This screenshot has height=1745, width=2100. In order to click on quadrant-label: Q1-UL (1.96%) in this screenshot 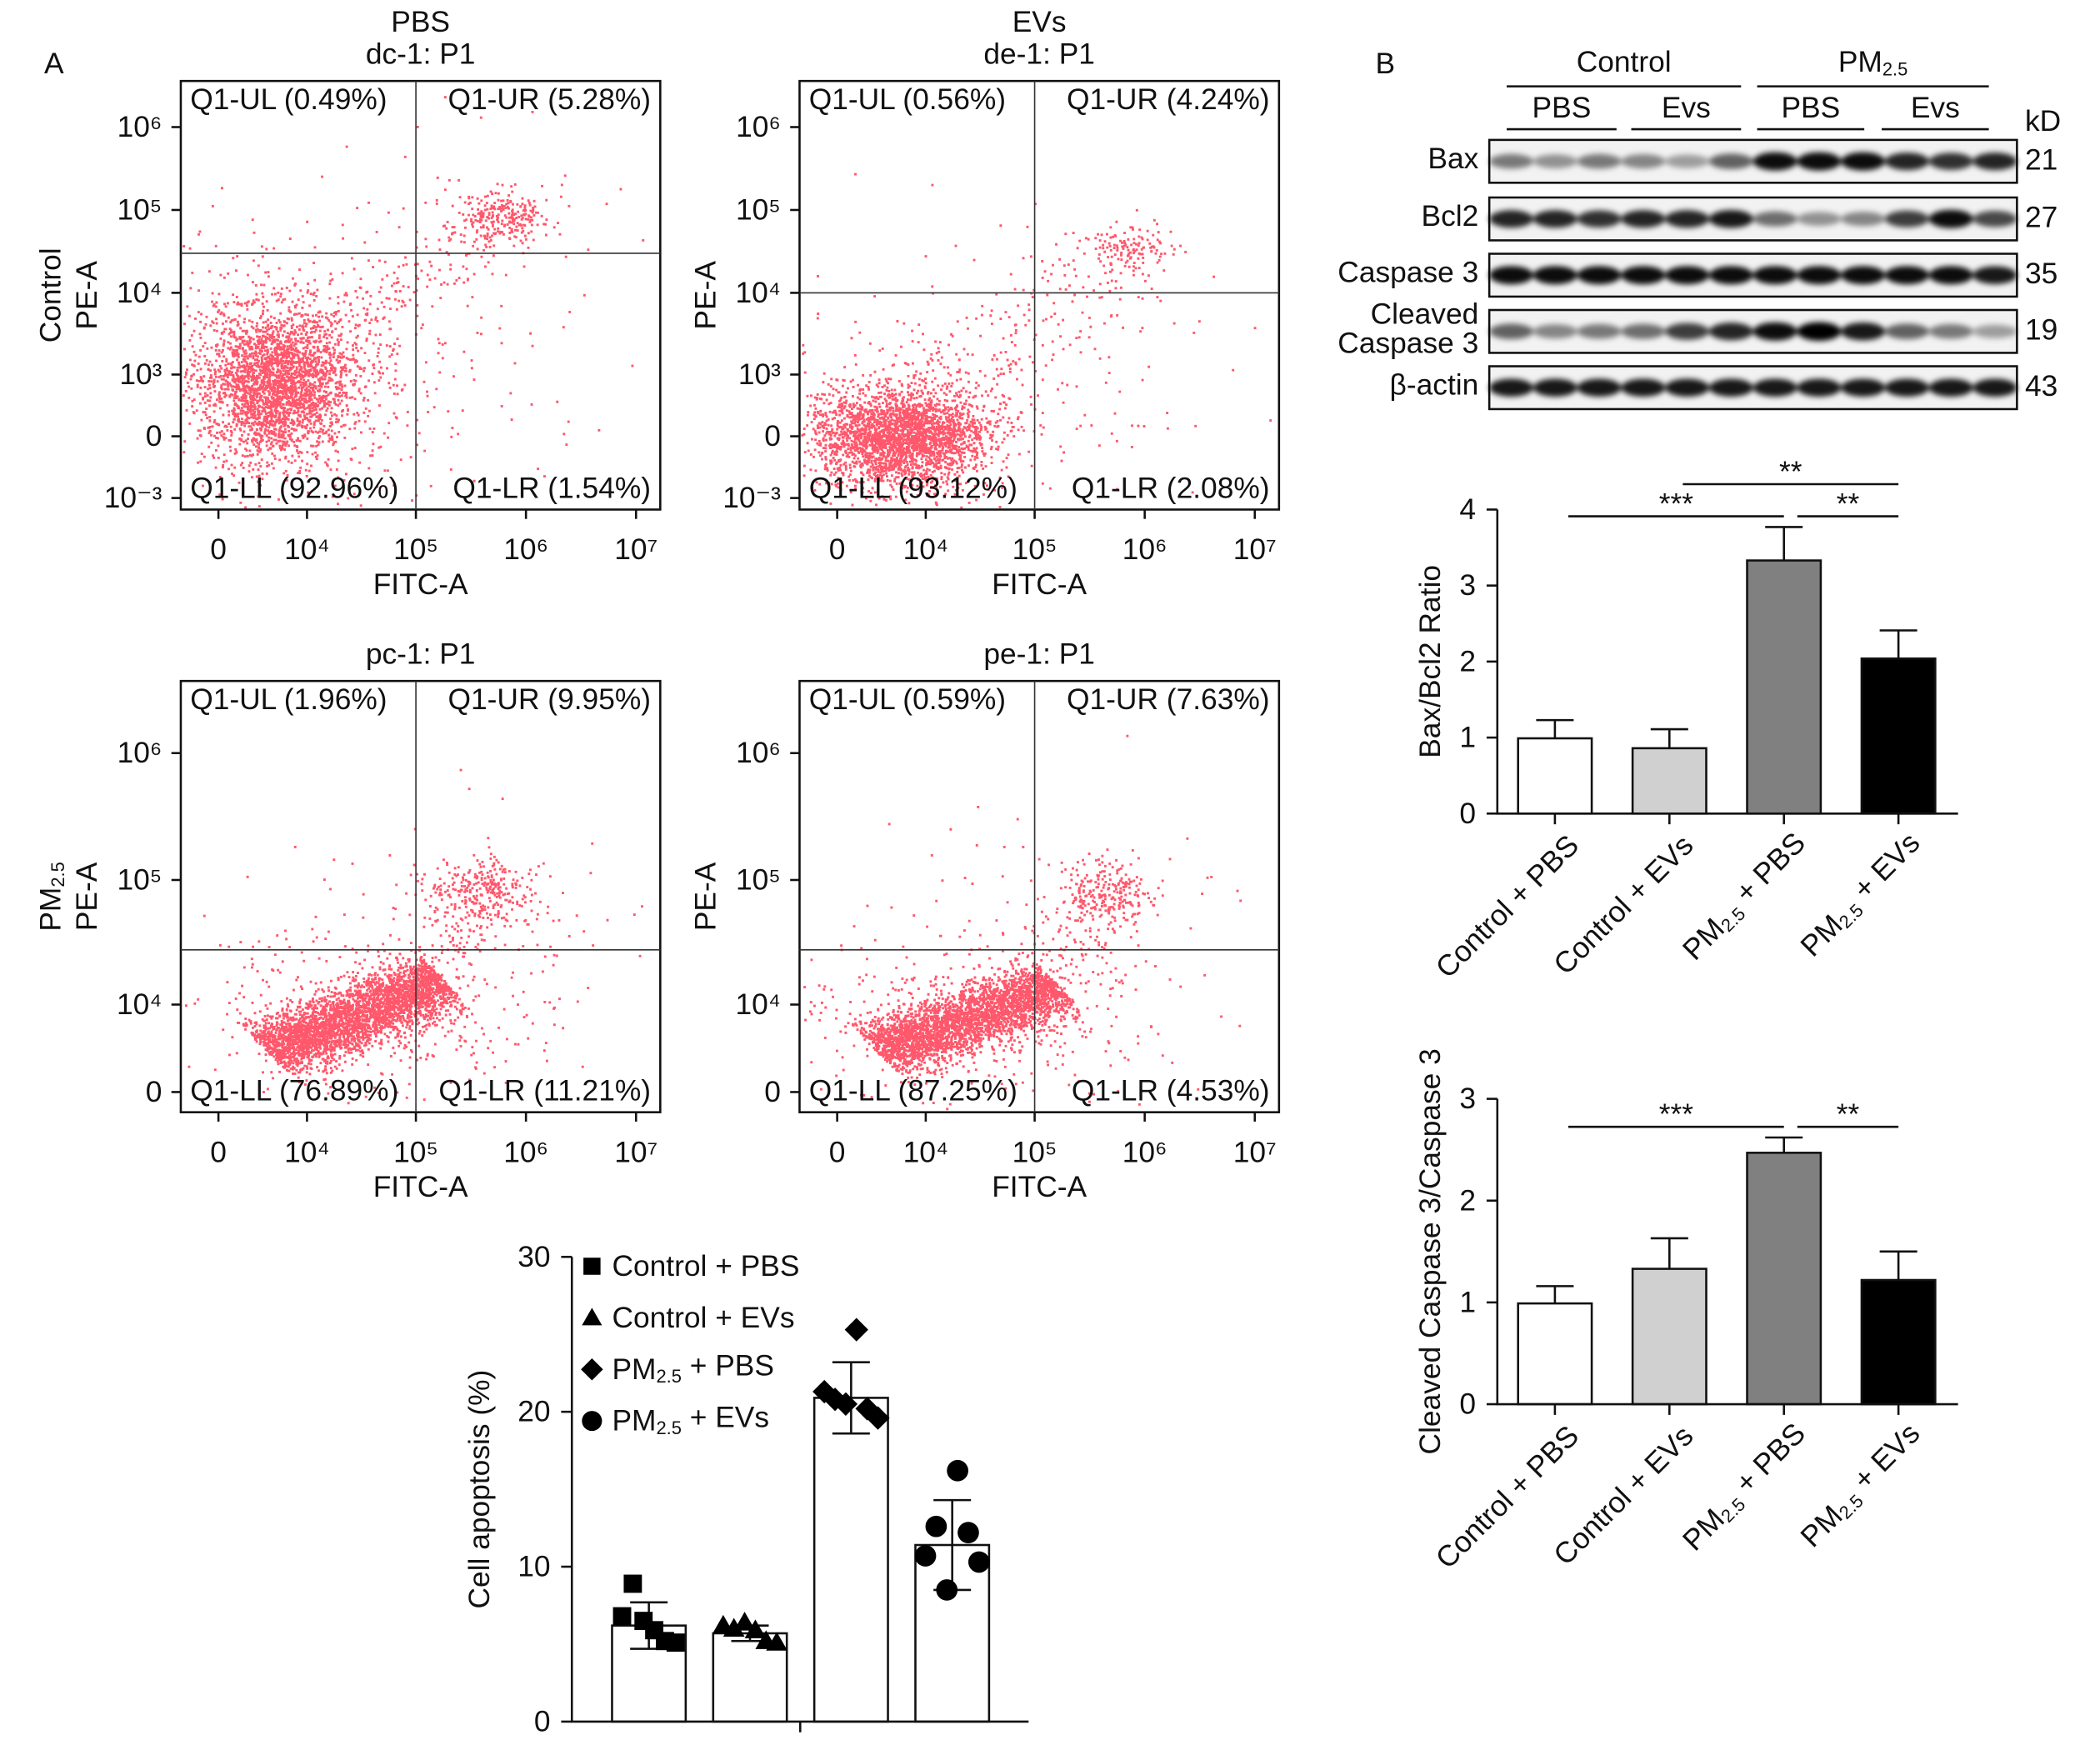, I will do `click(288, 699)`.